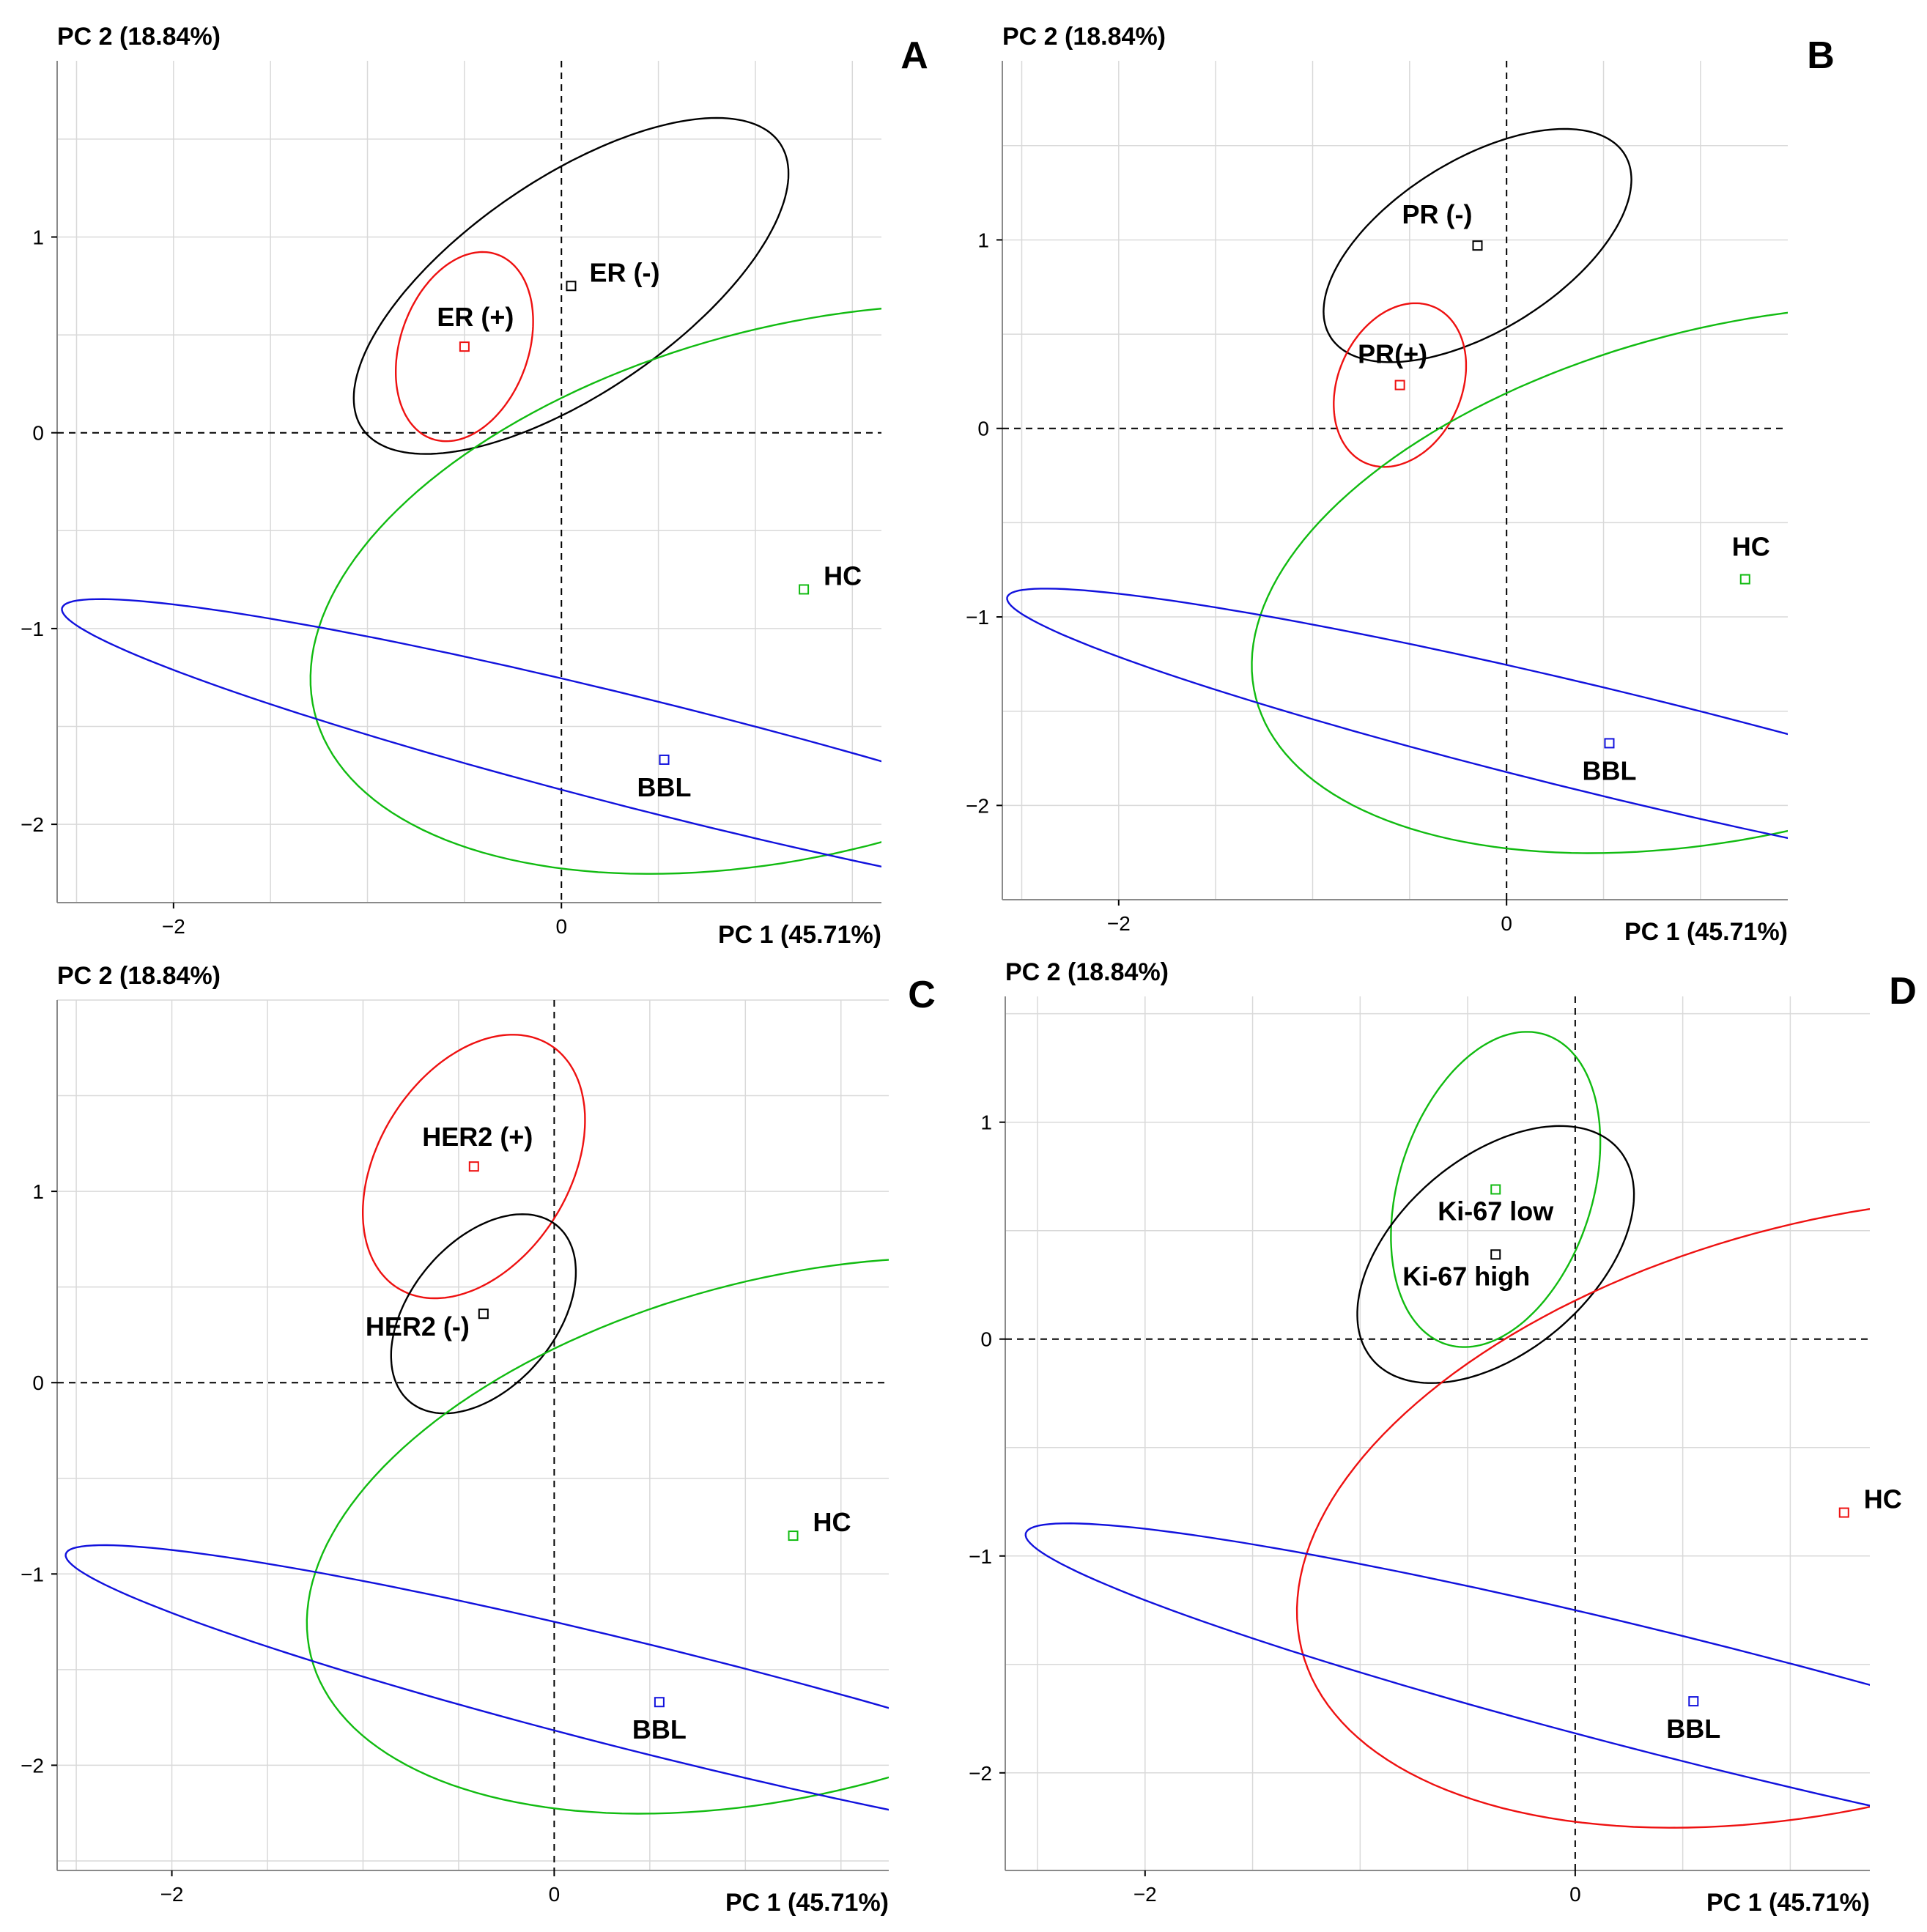 Image resolution: width=1927 pixels, height=1932 pixels. What do you see at coordinates (986, 1122) in the screenshot?
I see `panel-d-y-tick-label: 1` at bounding box center [986, 1122].